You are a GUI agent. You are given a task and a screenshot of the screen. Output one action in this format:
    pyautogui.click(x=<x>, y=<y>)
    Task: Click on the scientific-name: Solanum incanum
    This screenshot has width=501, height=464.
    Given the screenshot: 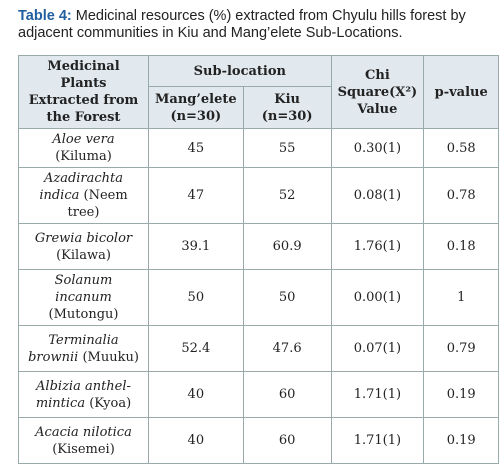 What is the action you would take?
    pyautogui.click(x=83, y=289)
    